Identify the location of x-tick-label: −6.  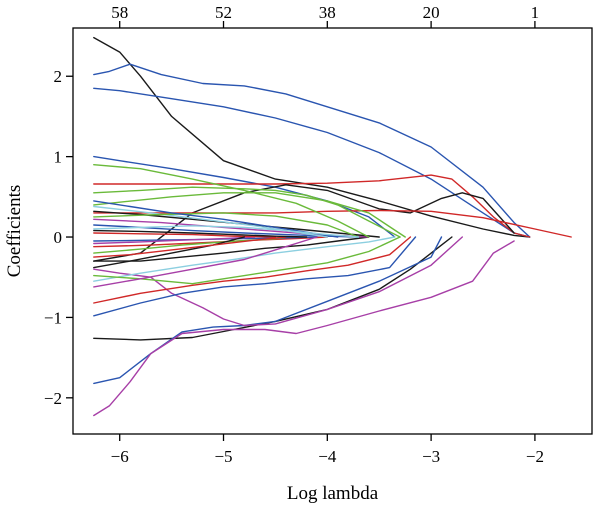
(120, 456).